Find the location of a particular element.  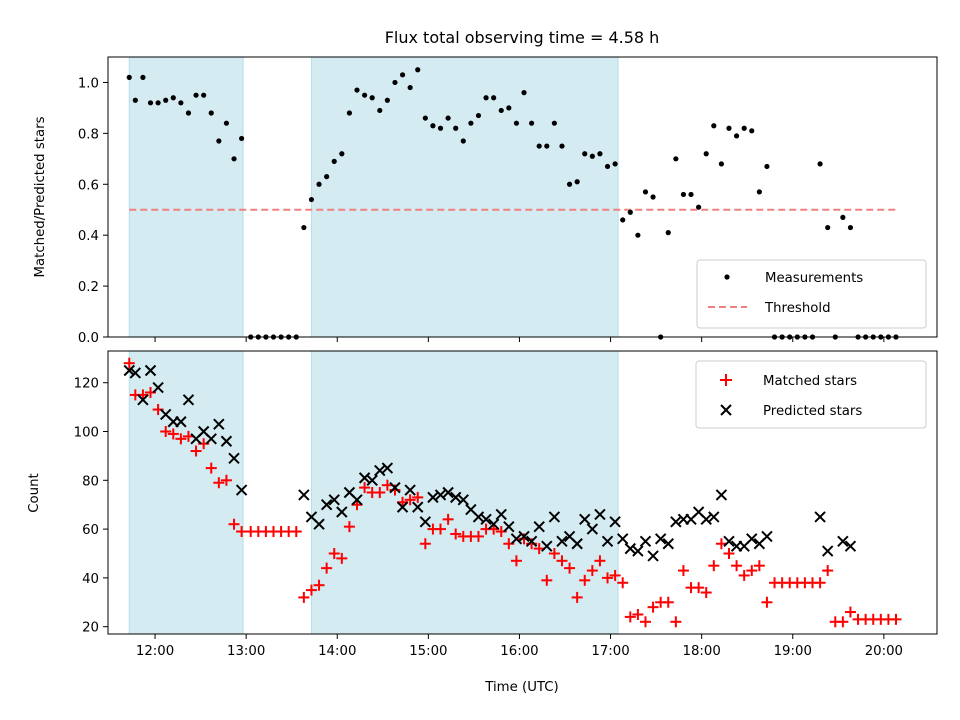

x-tick-label: 13:00 is located at coordinates (246, 651).